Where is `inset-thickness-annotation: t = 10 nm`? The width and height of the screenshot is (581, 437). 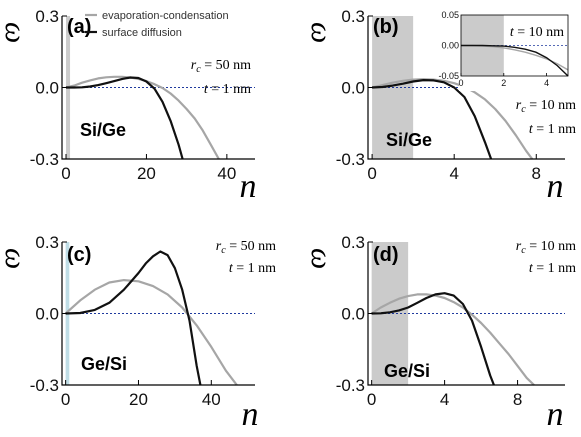
inset-thickness-annotation: t = 10 nm is located at coordinates (537, 32).